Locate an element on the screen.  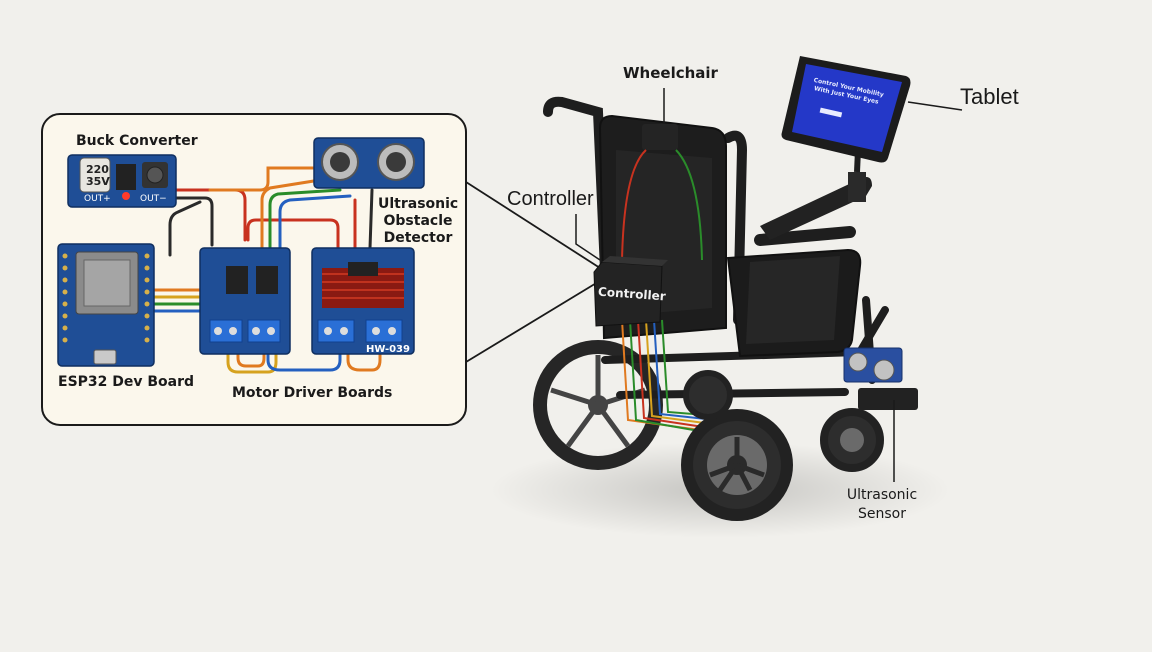
ultrasonic-detector-line1: Ultrasonic is located at coordinates (418, 204).